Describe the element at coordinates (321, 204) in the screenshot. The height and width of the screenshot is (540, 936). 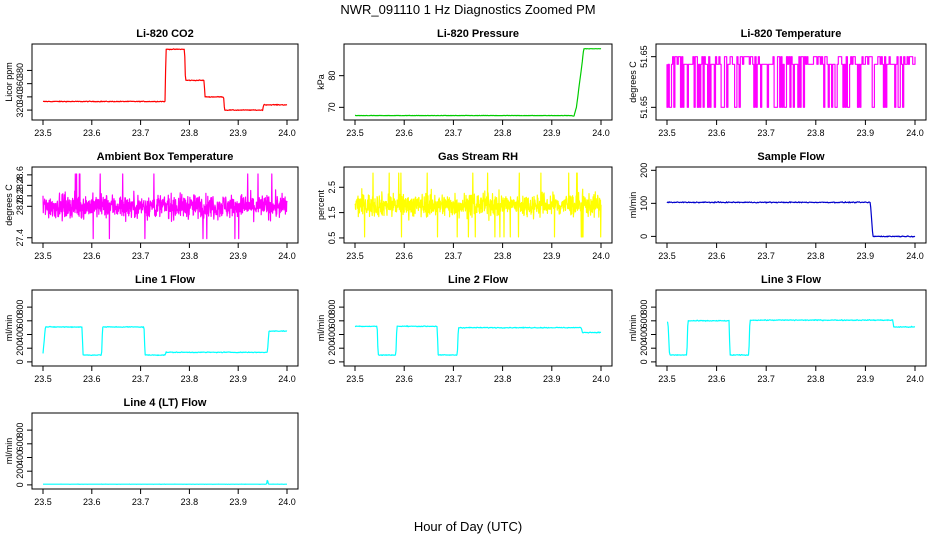
I see `y-axis-label: percent` at that location.